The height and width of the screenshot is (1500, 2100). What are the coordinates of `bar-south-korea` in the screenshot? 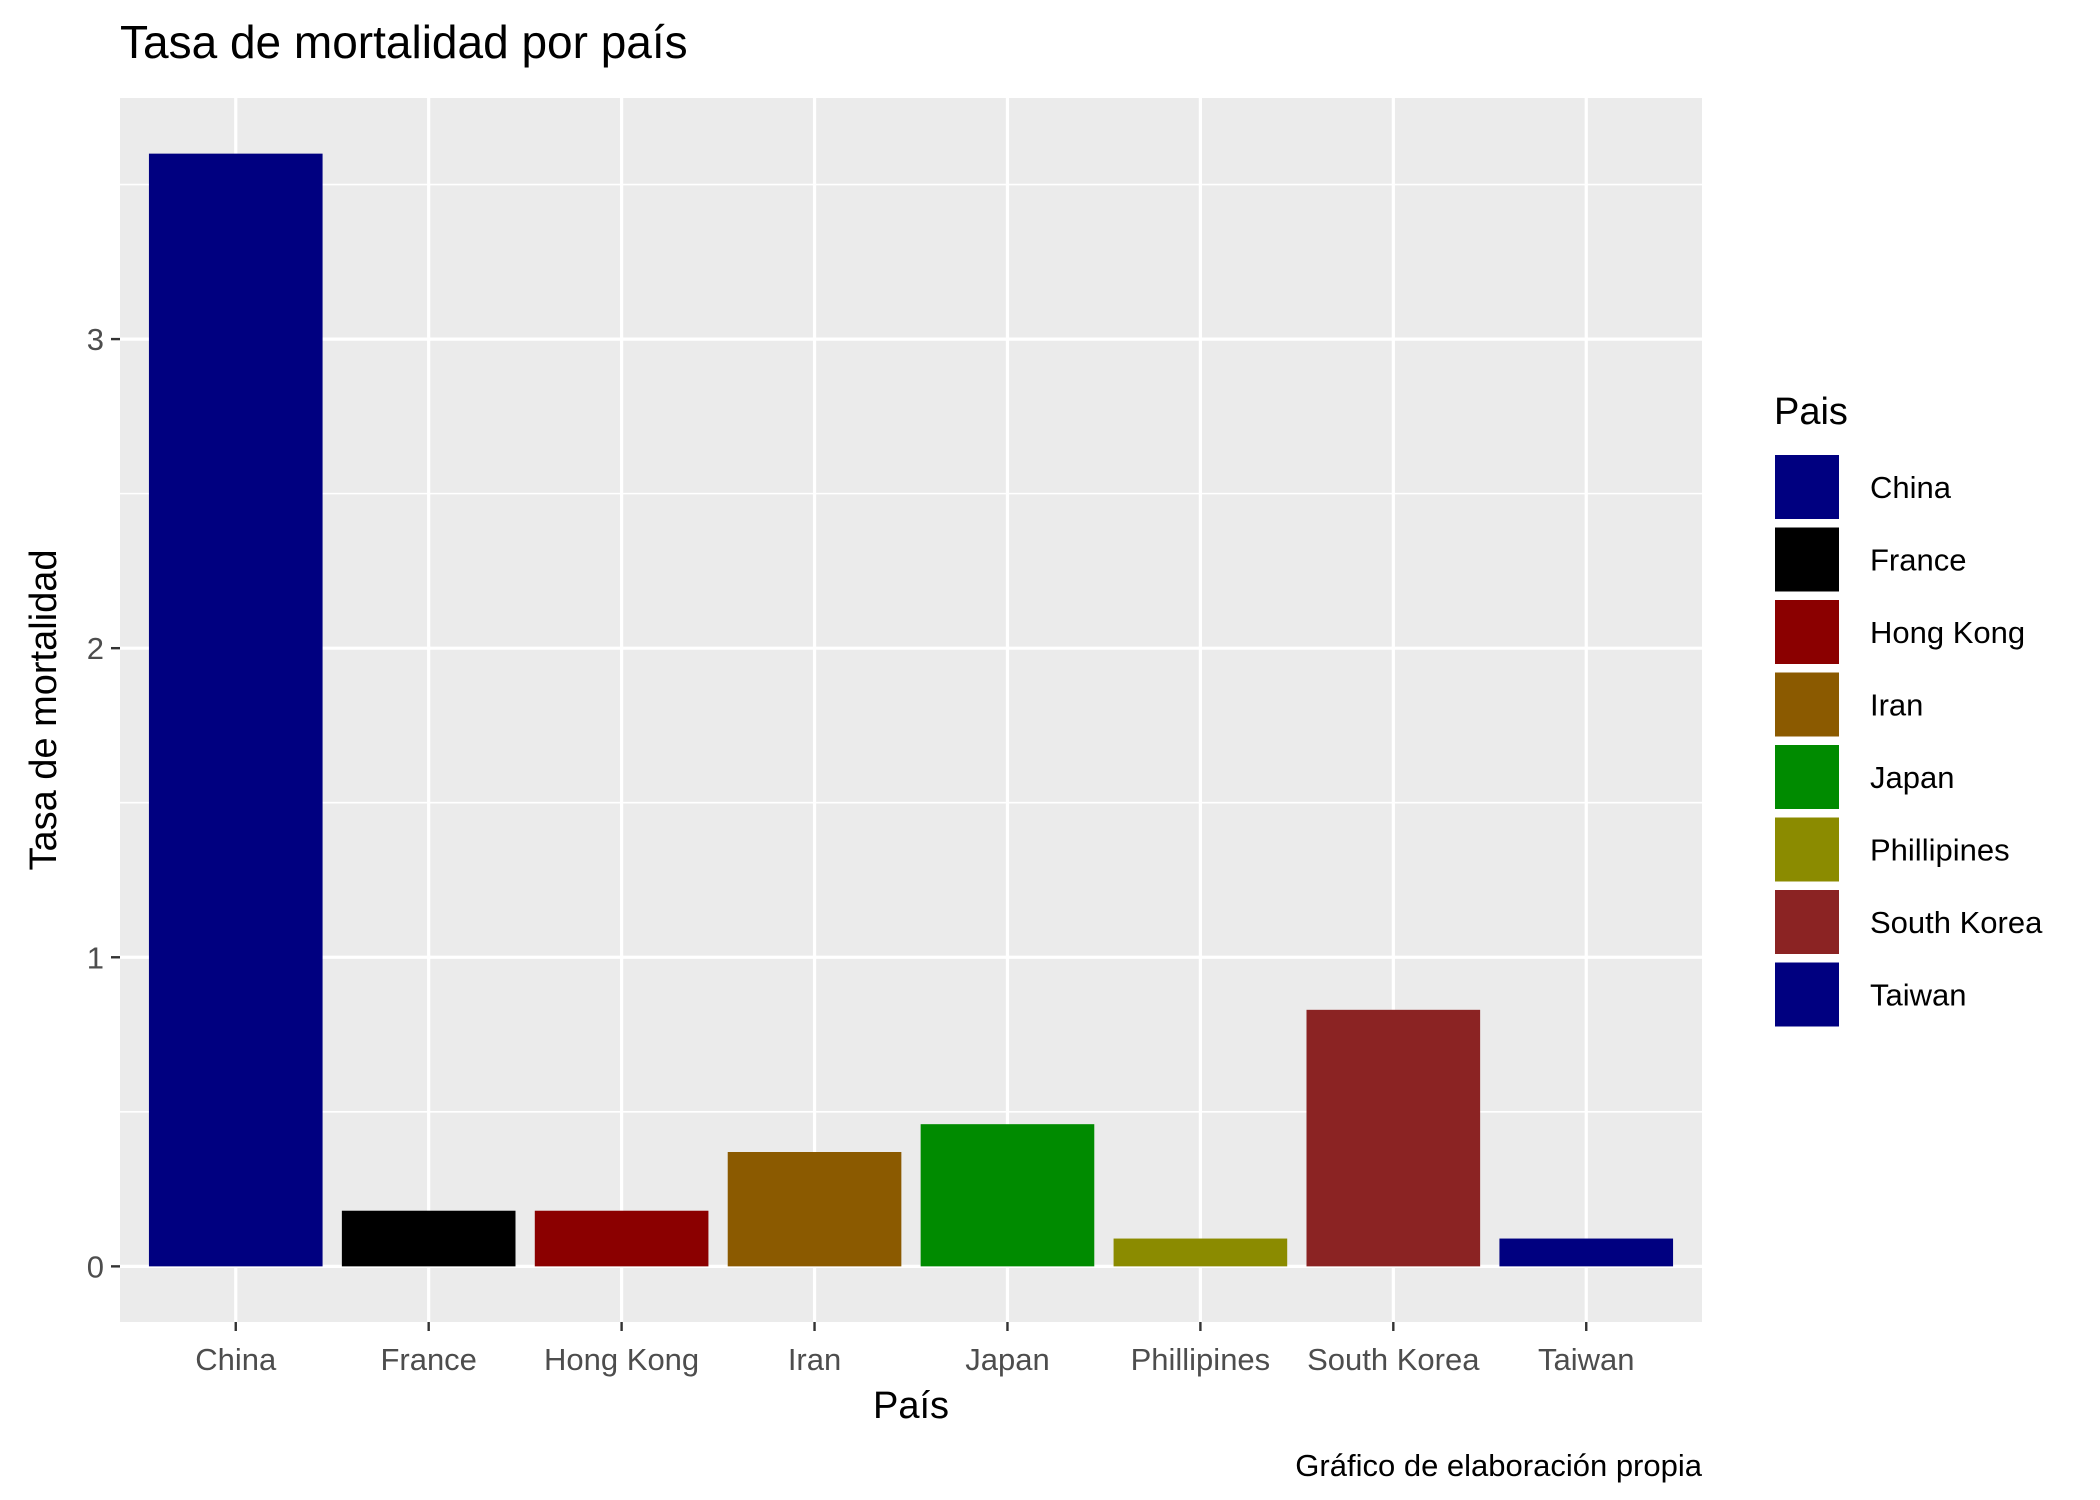 It's located at (1393, 1138).